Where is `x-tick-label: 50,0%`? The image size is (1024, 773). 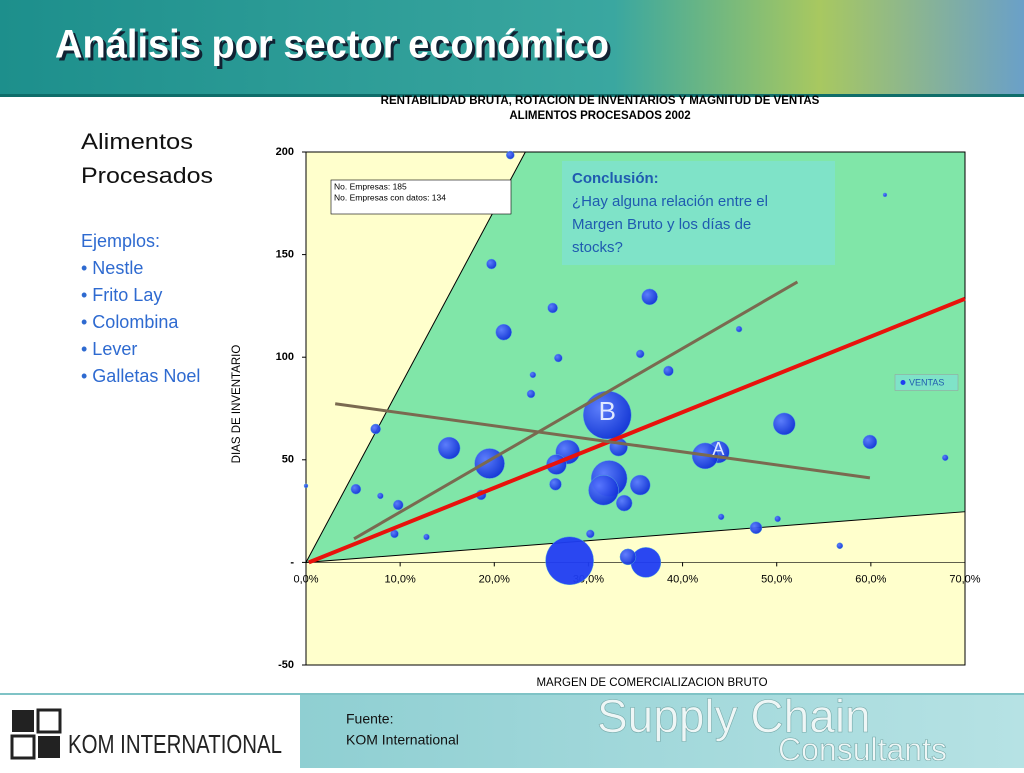
x-tick-label: 50,0% is located at coordinates (776, 579).